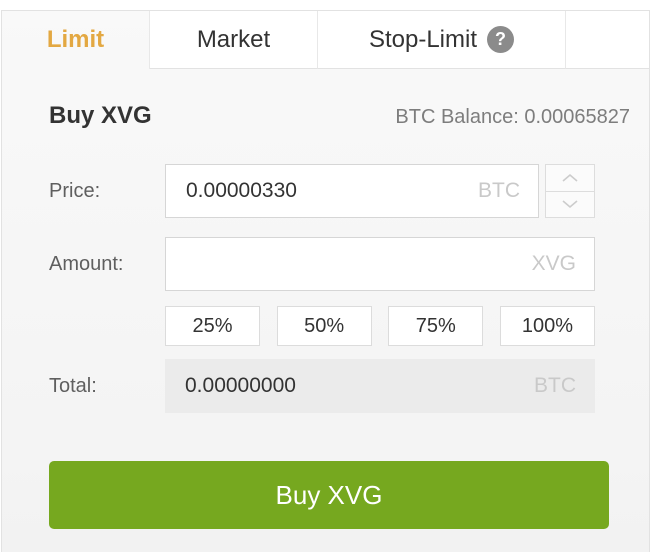  I want to click on stepper-down-button, so click(570, 204).